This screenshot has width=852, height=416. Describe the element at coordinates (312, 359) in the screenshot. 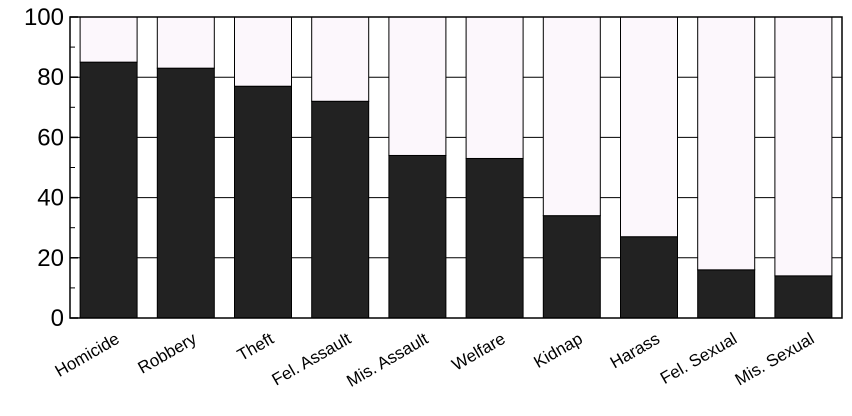

I see `x-tick-label: Fel. Assault` at that location.